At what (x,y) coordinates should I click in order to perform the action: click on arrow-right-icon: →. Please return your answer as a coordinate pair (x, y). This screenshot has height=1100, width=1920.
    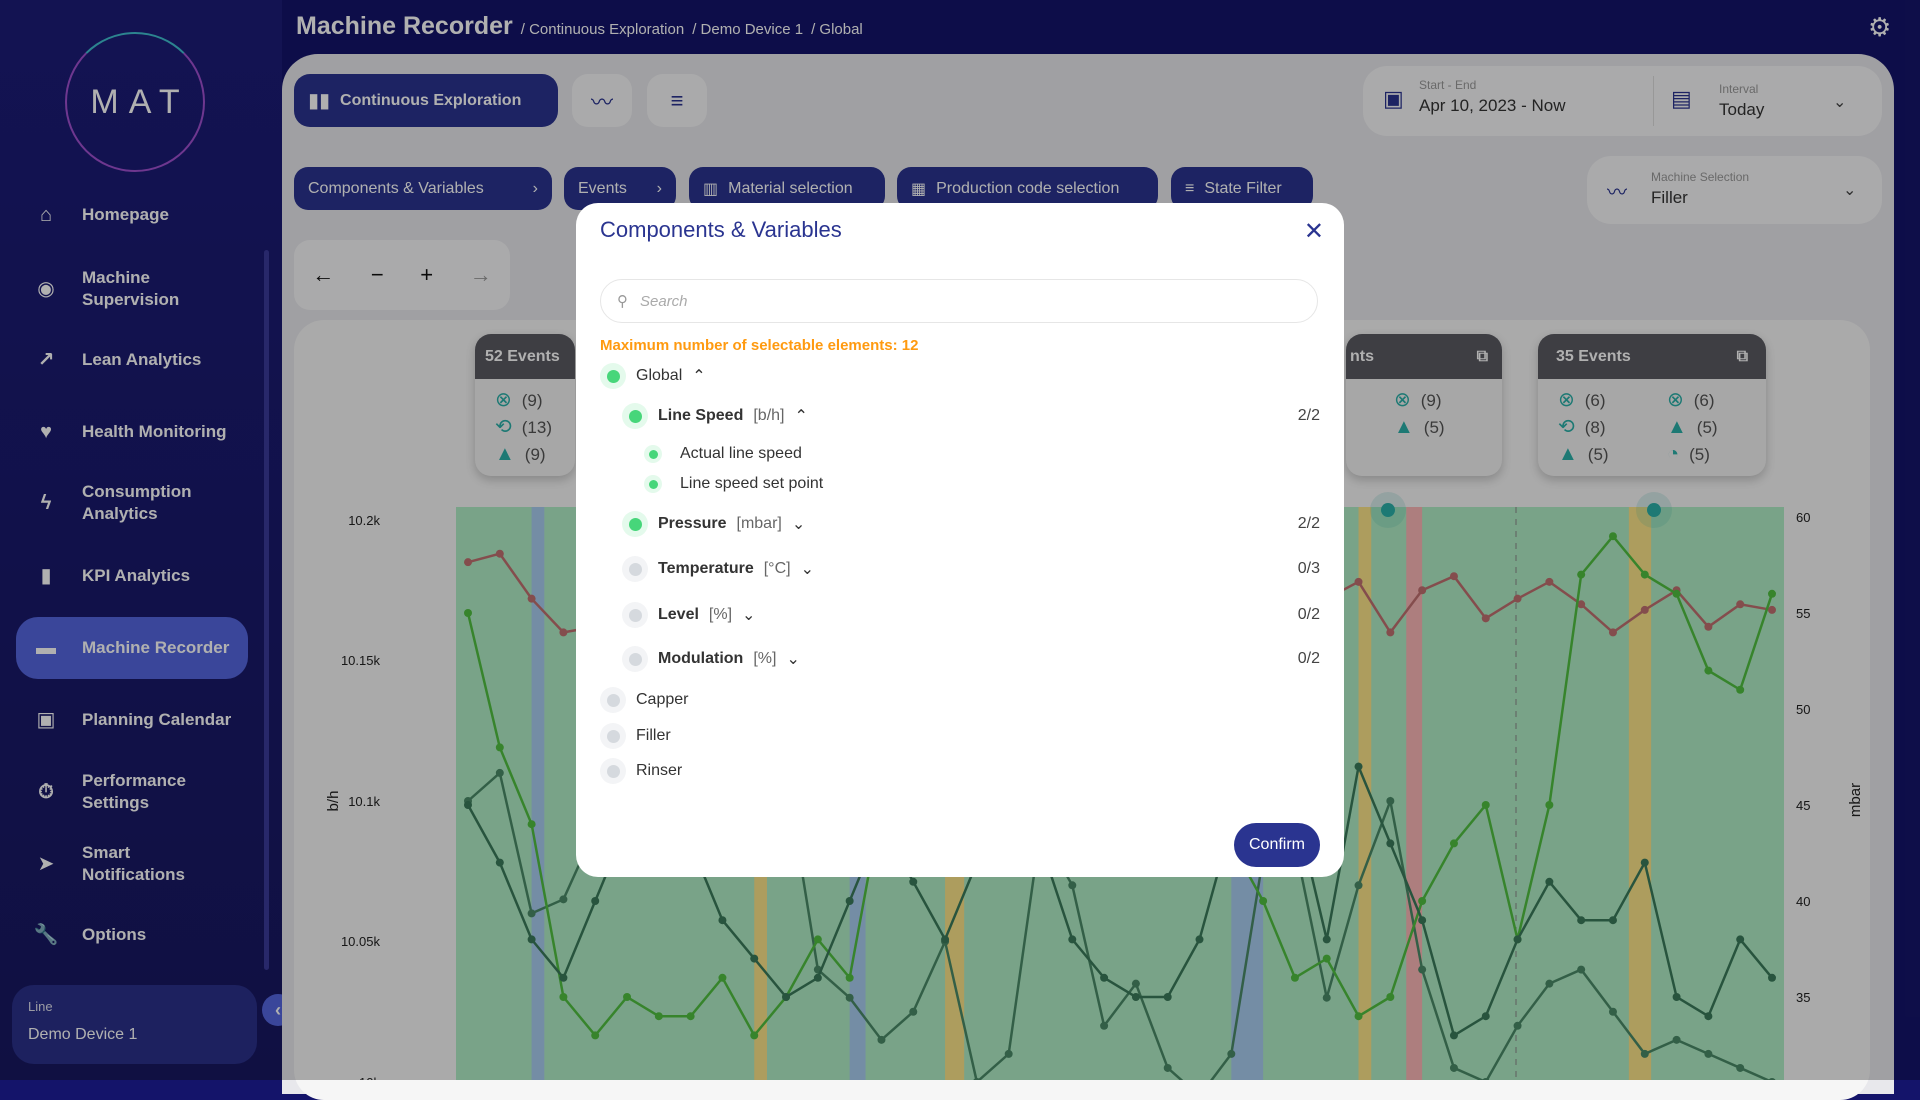
    Looking at the image, I should click on (480, 274).